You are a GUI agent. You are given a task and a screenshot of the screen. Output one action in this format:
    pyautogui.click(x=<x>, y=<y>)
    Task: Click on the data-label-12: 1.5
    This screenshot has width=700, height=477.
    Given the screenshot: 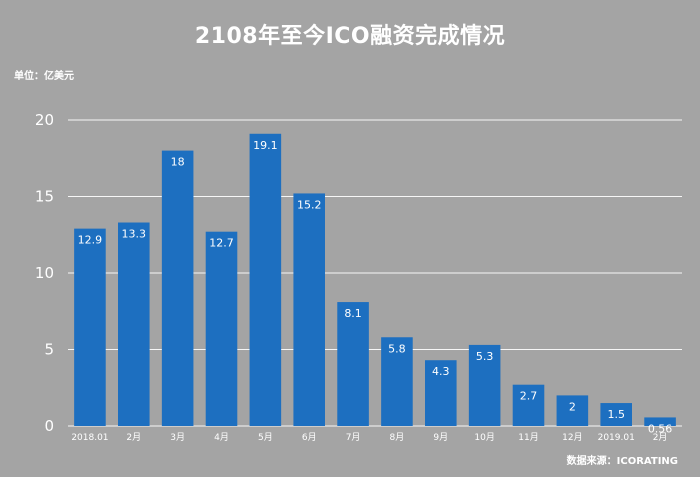 What is the action you would take?
    pyautogui.click(x=616, y=414)
    